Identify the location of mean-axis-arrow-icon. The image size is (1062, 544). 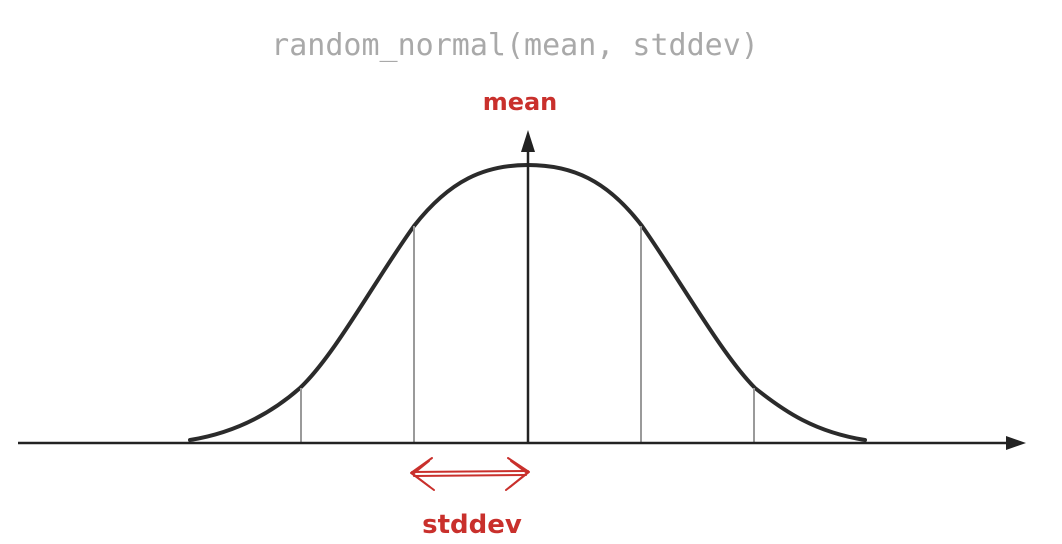
(528, 141).